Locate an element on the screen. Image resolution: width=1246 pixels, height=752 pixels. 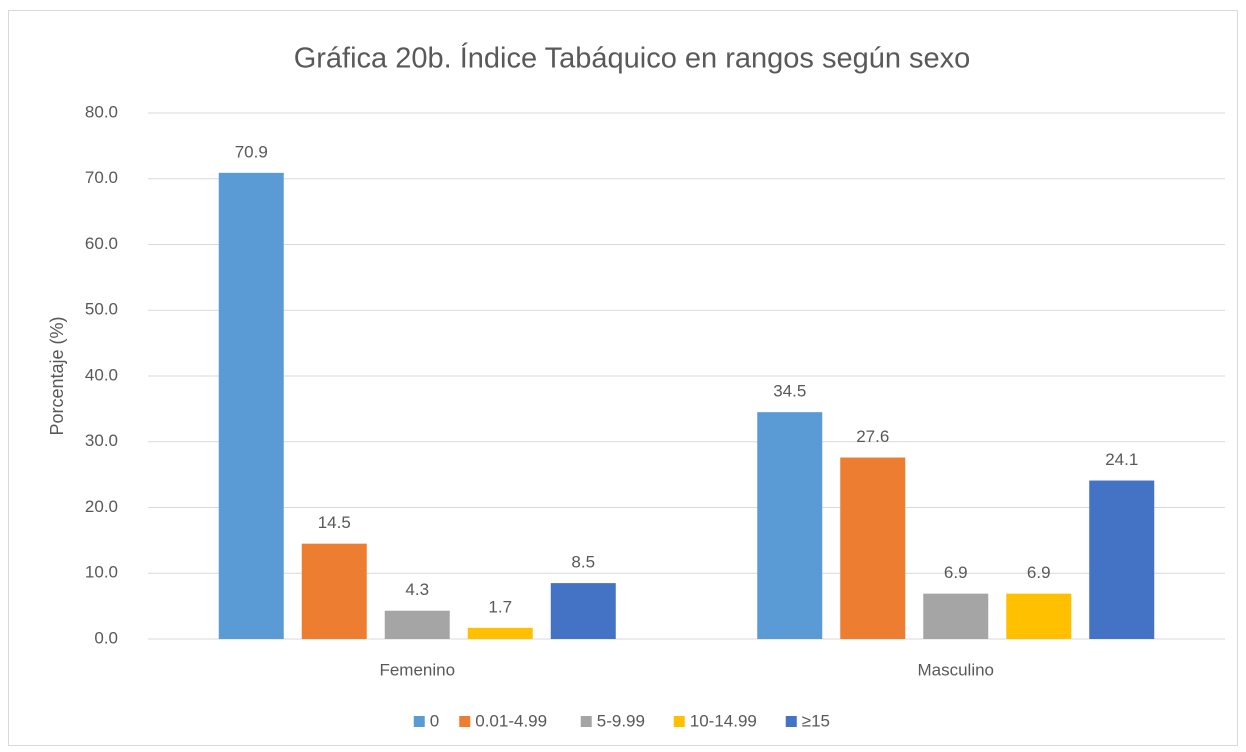
legend-label: ≥15 is located at coordinates (816, 720).